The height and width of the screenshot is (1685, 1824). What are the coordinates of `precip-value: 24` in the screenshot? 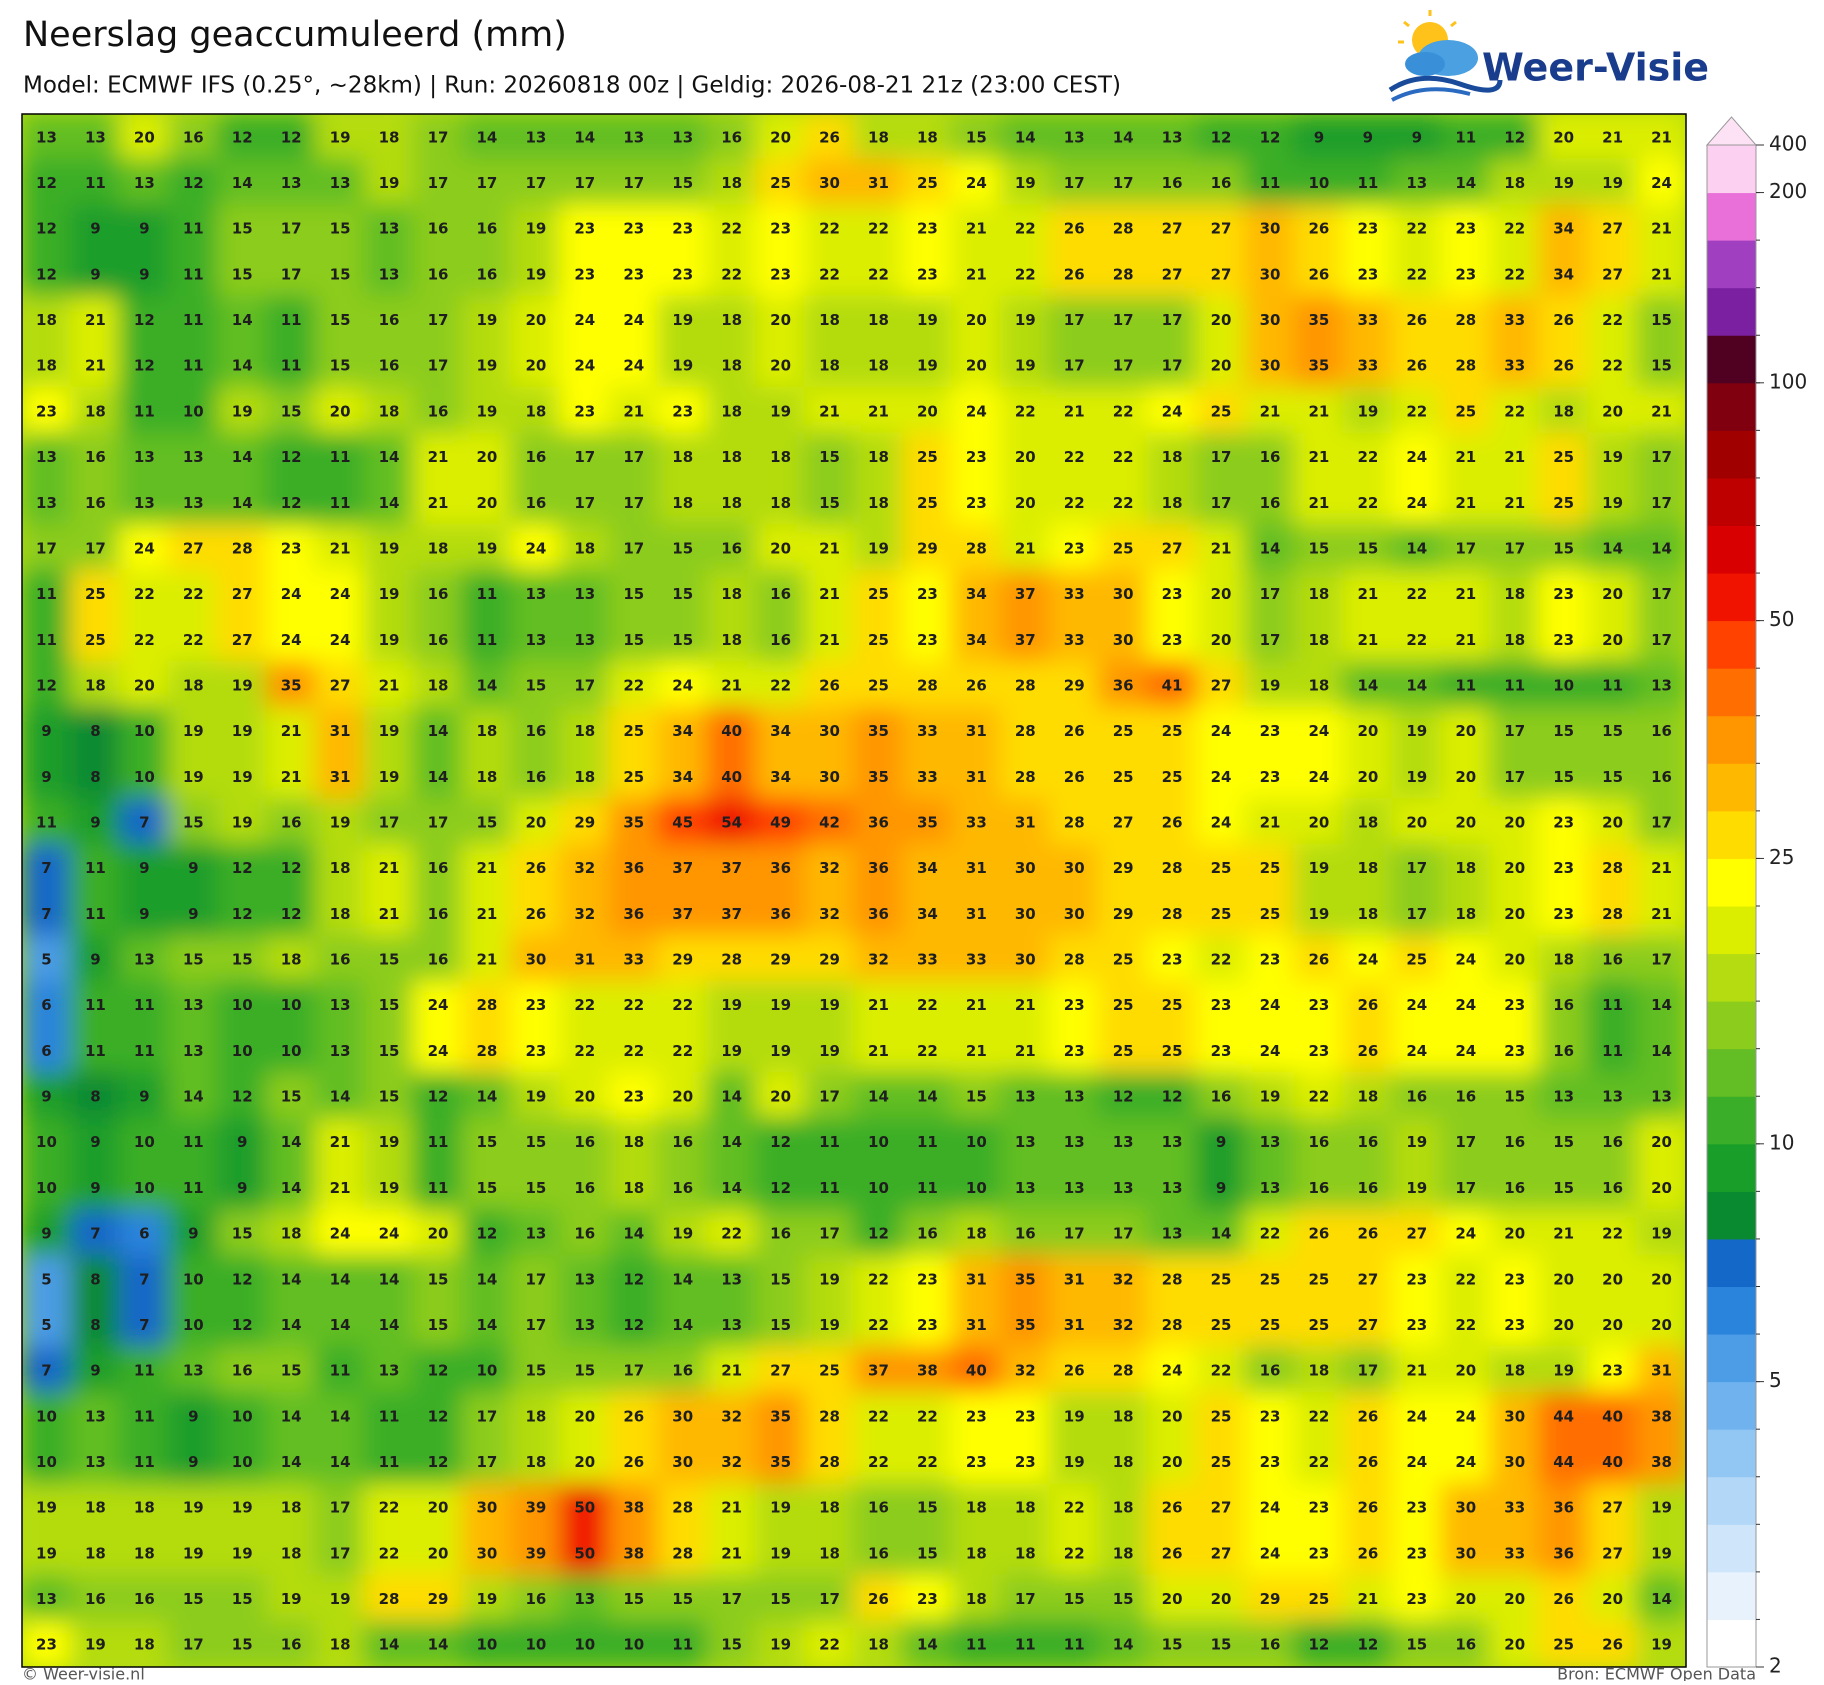 It's located at (1172, 411).